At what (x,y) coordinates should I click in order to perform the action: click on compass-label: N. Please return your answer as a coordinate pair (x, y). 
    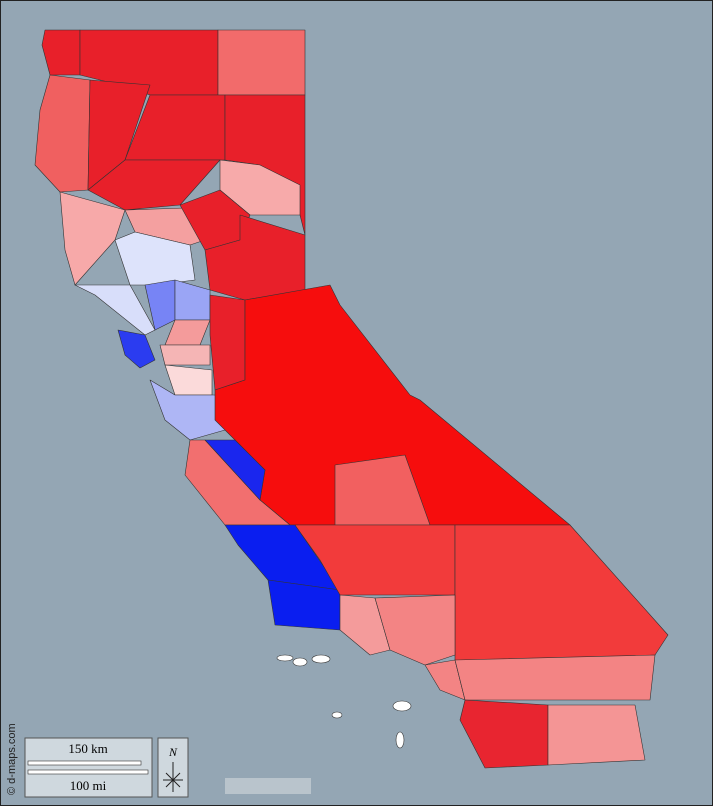
    Looking at the image, I should click on (173, 752).